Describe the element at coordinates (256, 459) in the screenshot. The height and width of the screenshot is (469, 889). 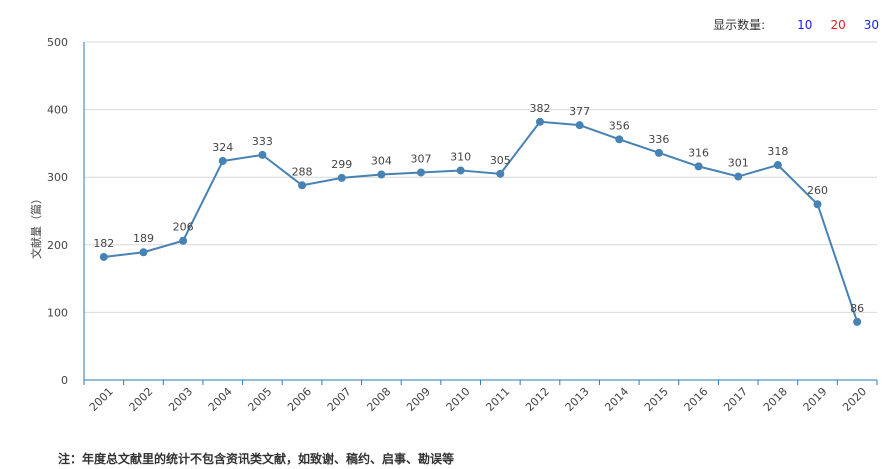
I see `footnote: 注：年度总文献里的统计不包含资讯类文献，如致谢、稿约、启事、勘误等` at that location.